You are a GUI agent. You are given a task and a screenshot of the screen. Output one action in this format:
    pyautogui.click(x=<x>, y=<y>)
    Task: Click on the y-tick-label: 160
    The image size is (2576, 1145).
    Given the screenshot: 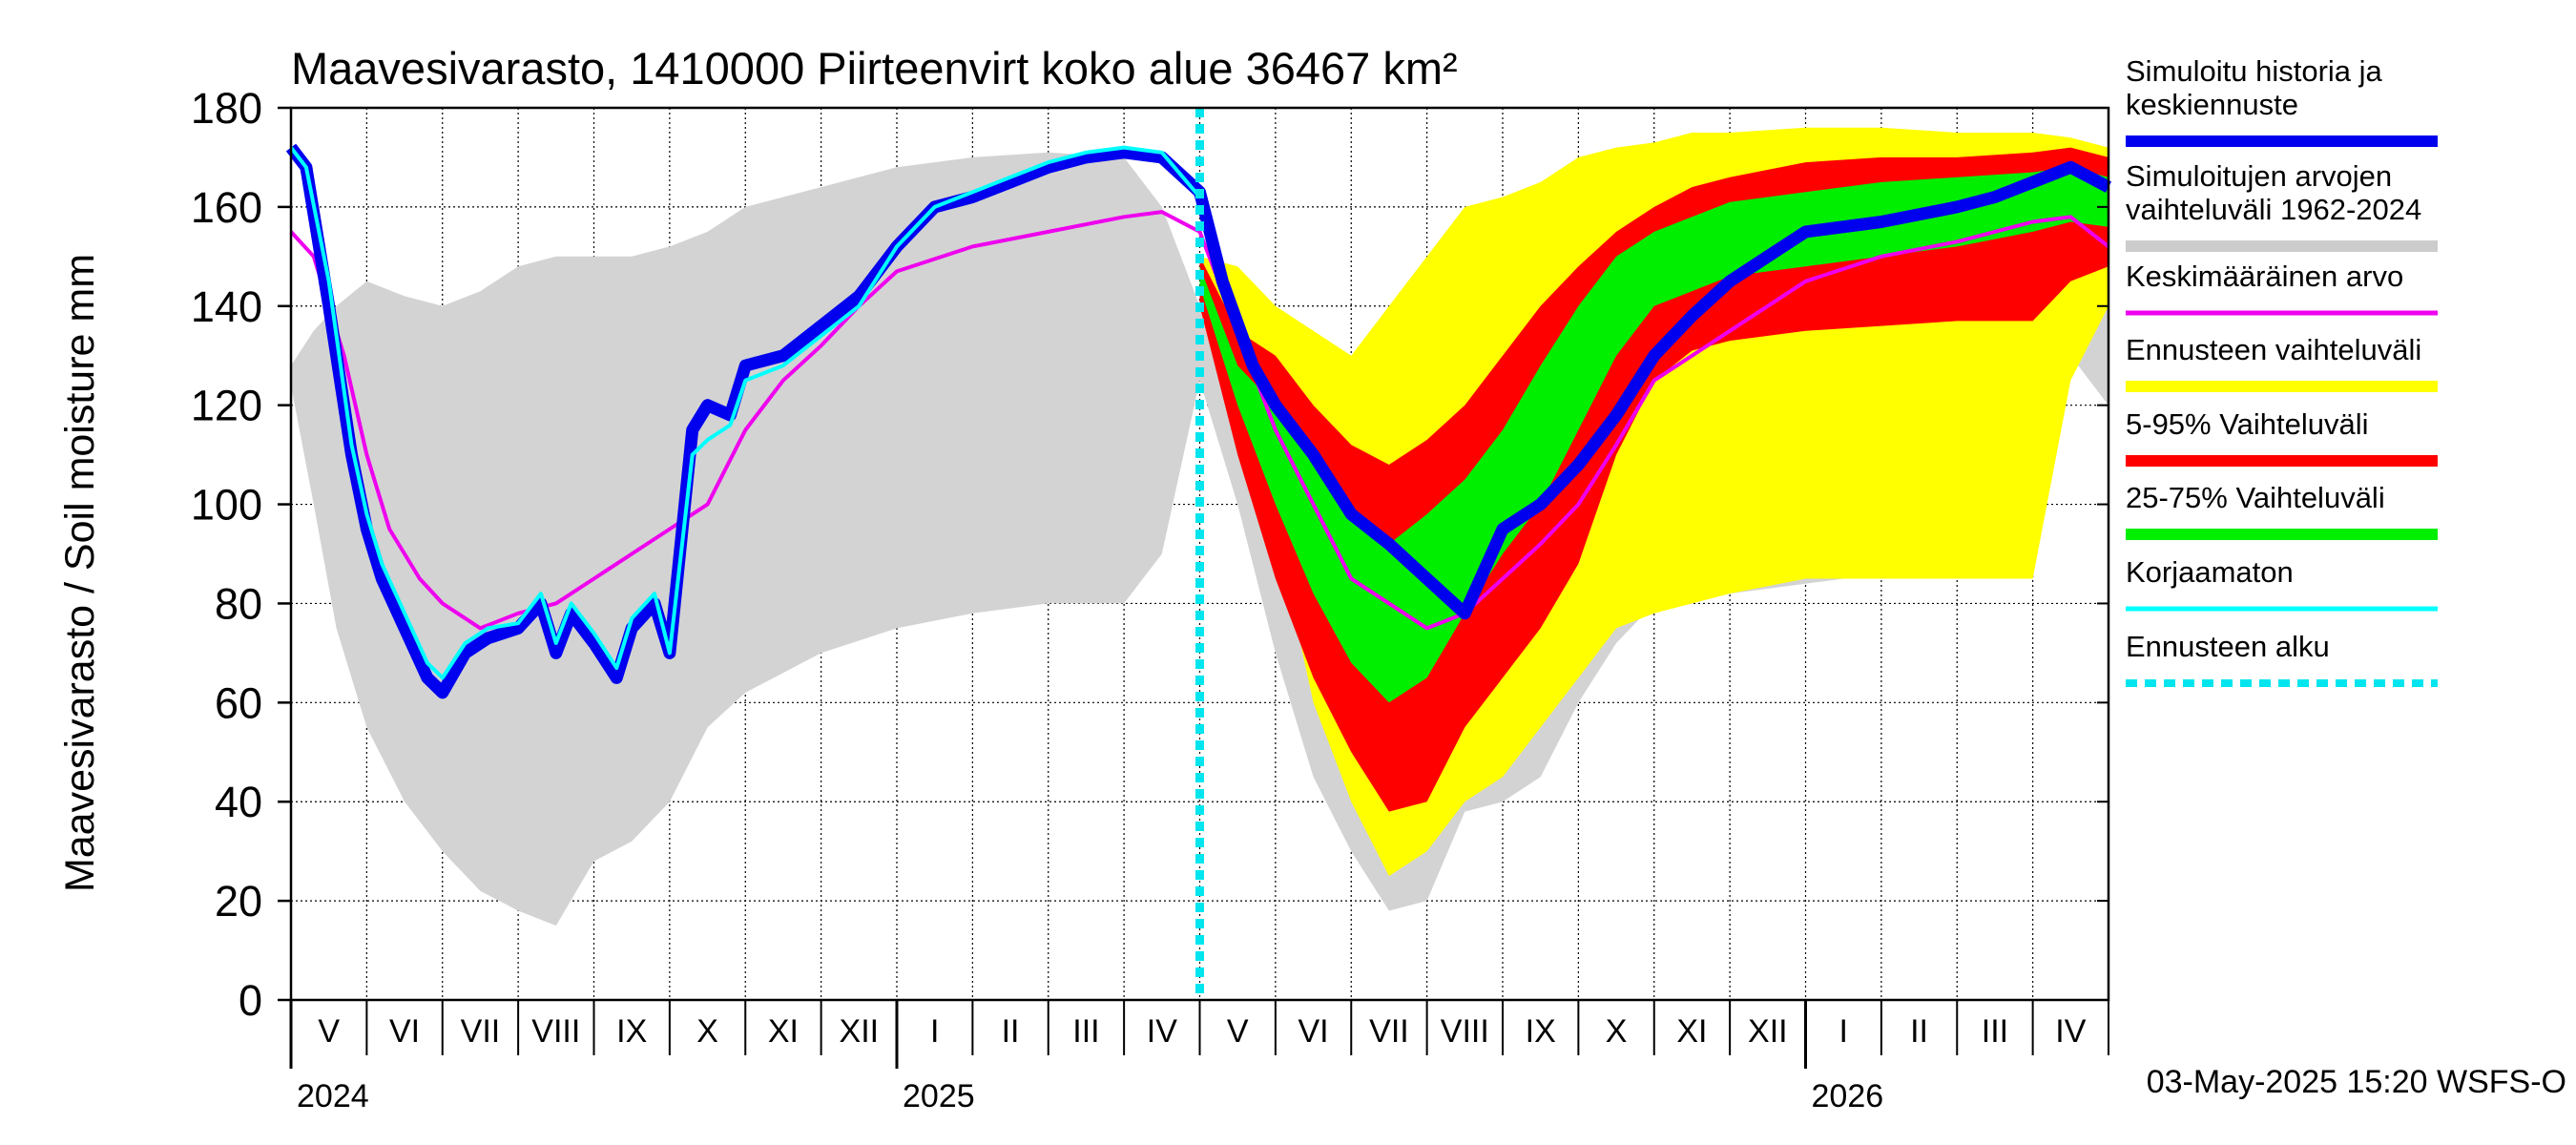 What is the action you would take?
    pyautogui.click(x=226, y=207)
    